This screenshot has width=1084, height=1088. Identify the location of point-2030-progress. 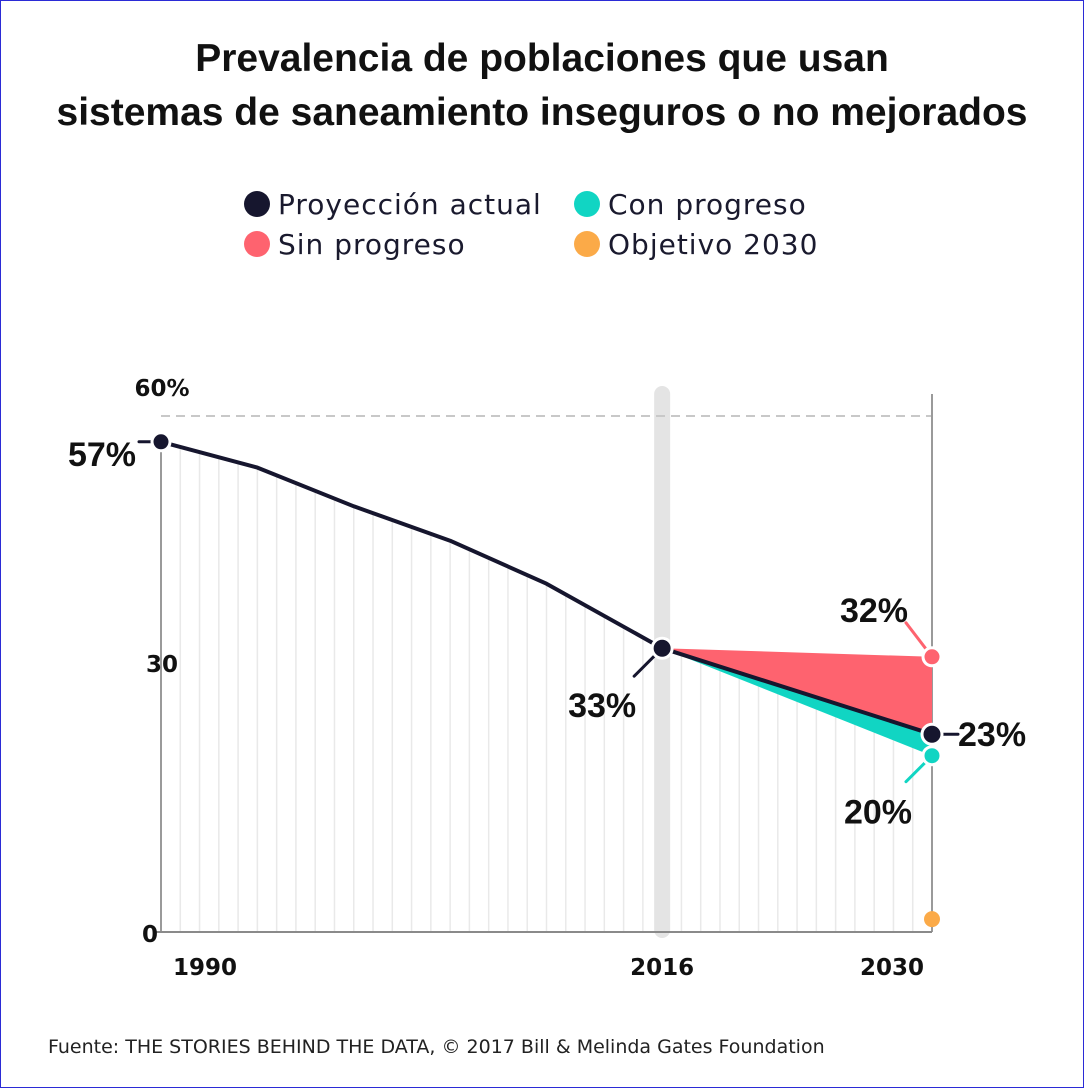
(932, 756).